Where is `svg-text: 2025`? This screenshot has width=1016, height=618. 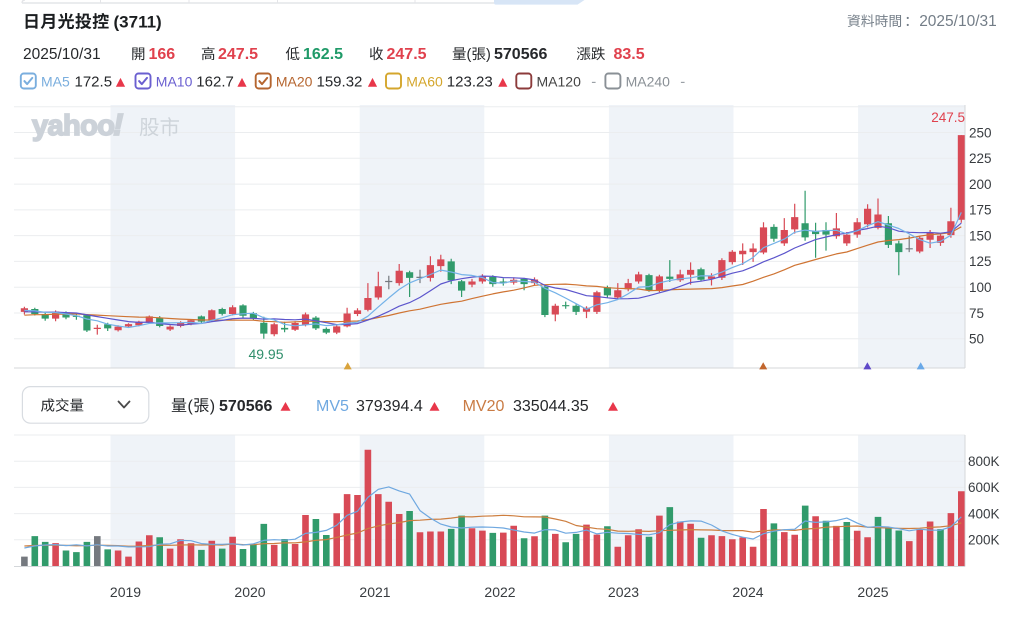
svg-text: 2025 is located at coordinates (872, 592).